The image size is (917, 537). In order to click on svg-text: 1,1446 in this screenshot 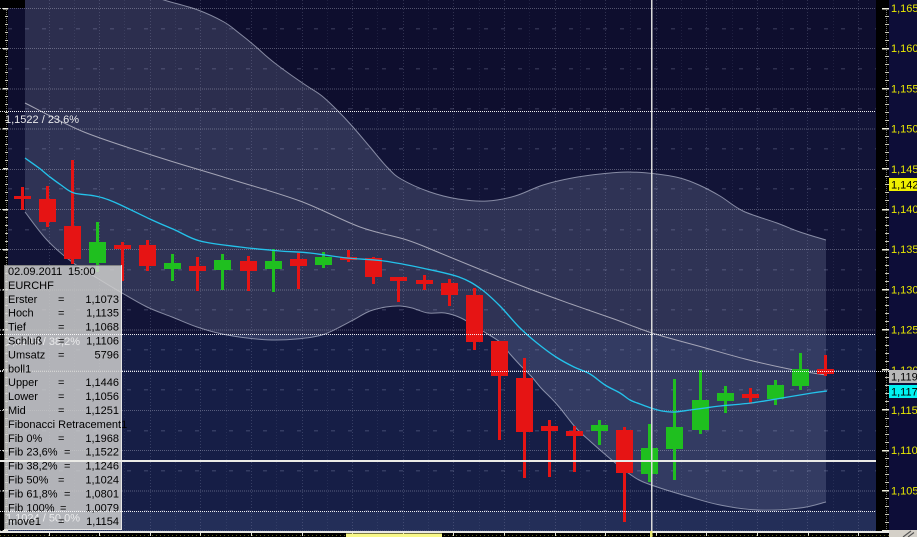, I will do `click(102, 383)`.